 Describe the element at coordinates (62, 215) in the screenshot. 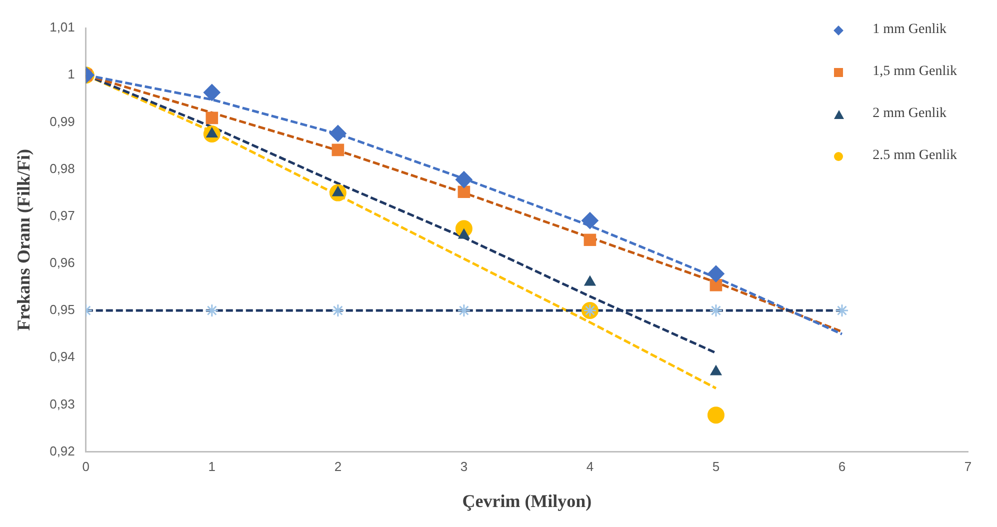

I see `y-tick-label: 0,97` at that location.